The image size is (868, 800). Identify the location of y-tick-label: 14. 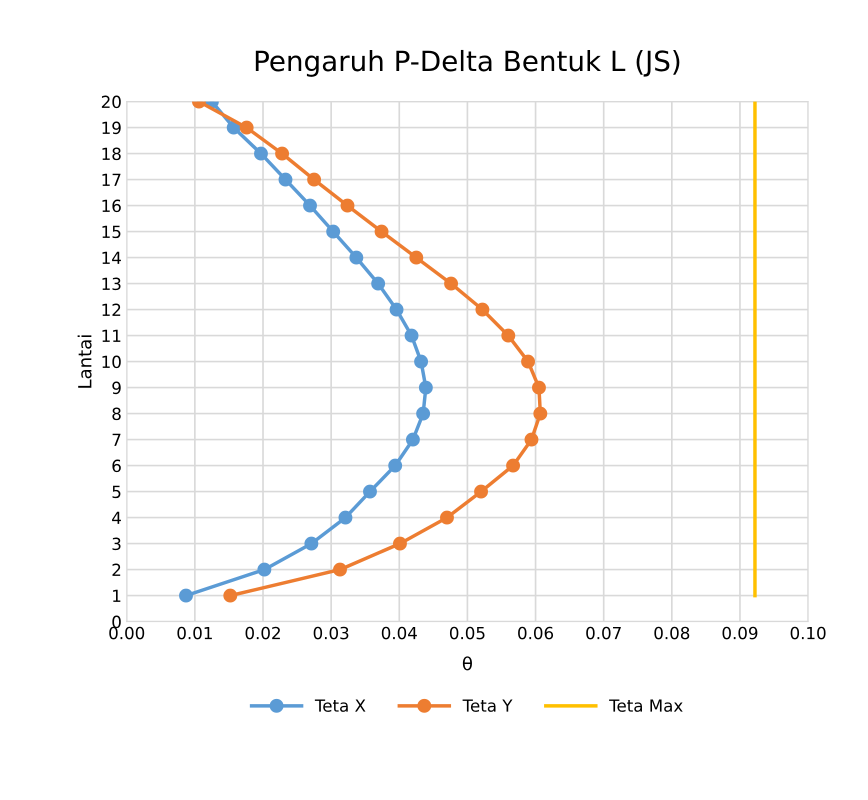
(111, 258).